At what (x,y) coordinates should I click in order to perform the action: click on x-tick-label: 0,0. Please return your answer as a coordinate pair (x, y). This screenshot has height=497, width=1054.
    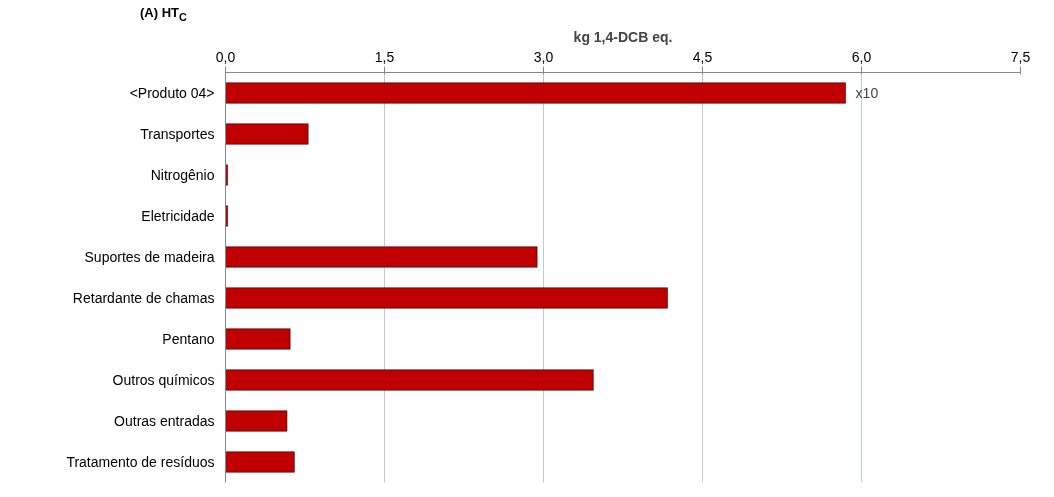
    Looking at the image, I should click on (225, 56).